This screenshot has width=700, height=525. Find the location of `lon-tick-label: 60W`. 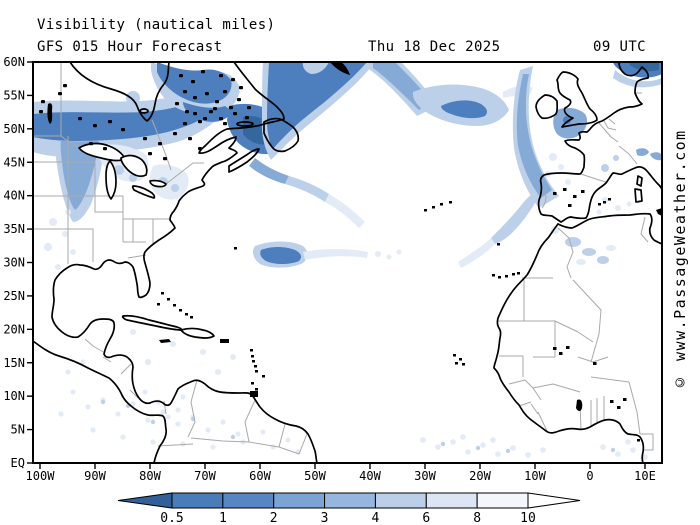

lon-tick-label: 60W is located at coordinates (260, 476).